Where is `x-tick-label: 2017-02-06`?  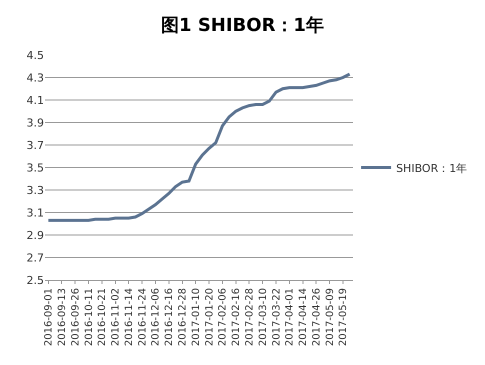
x-tick-label: 2017-02-06 is located at coordinates (223, 317).